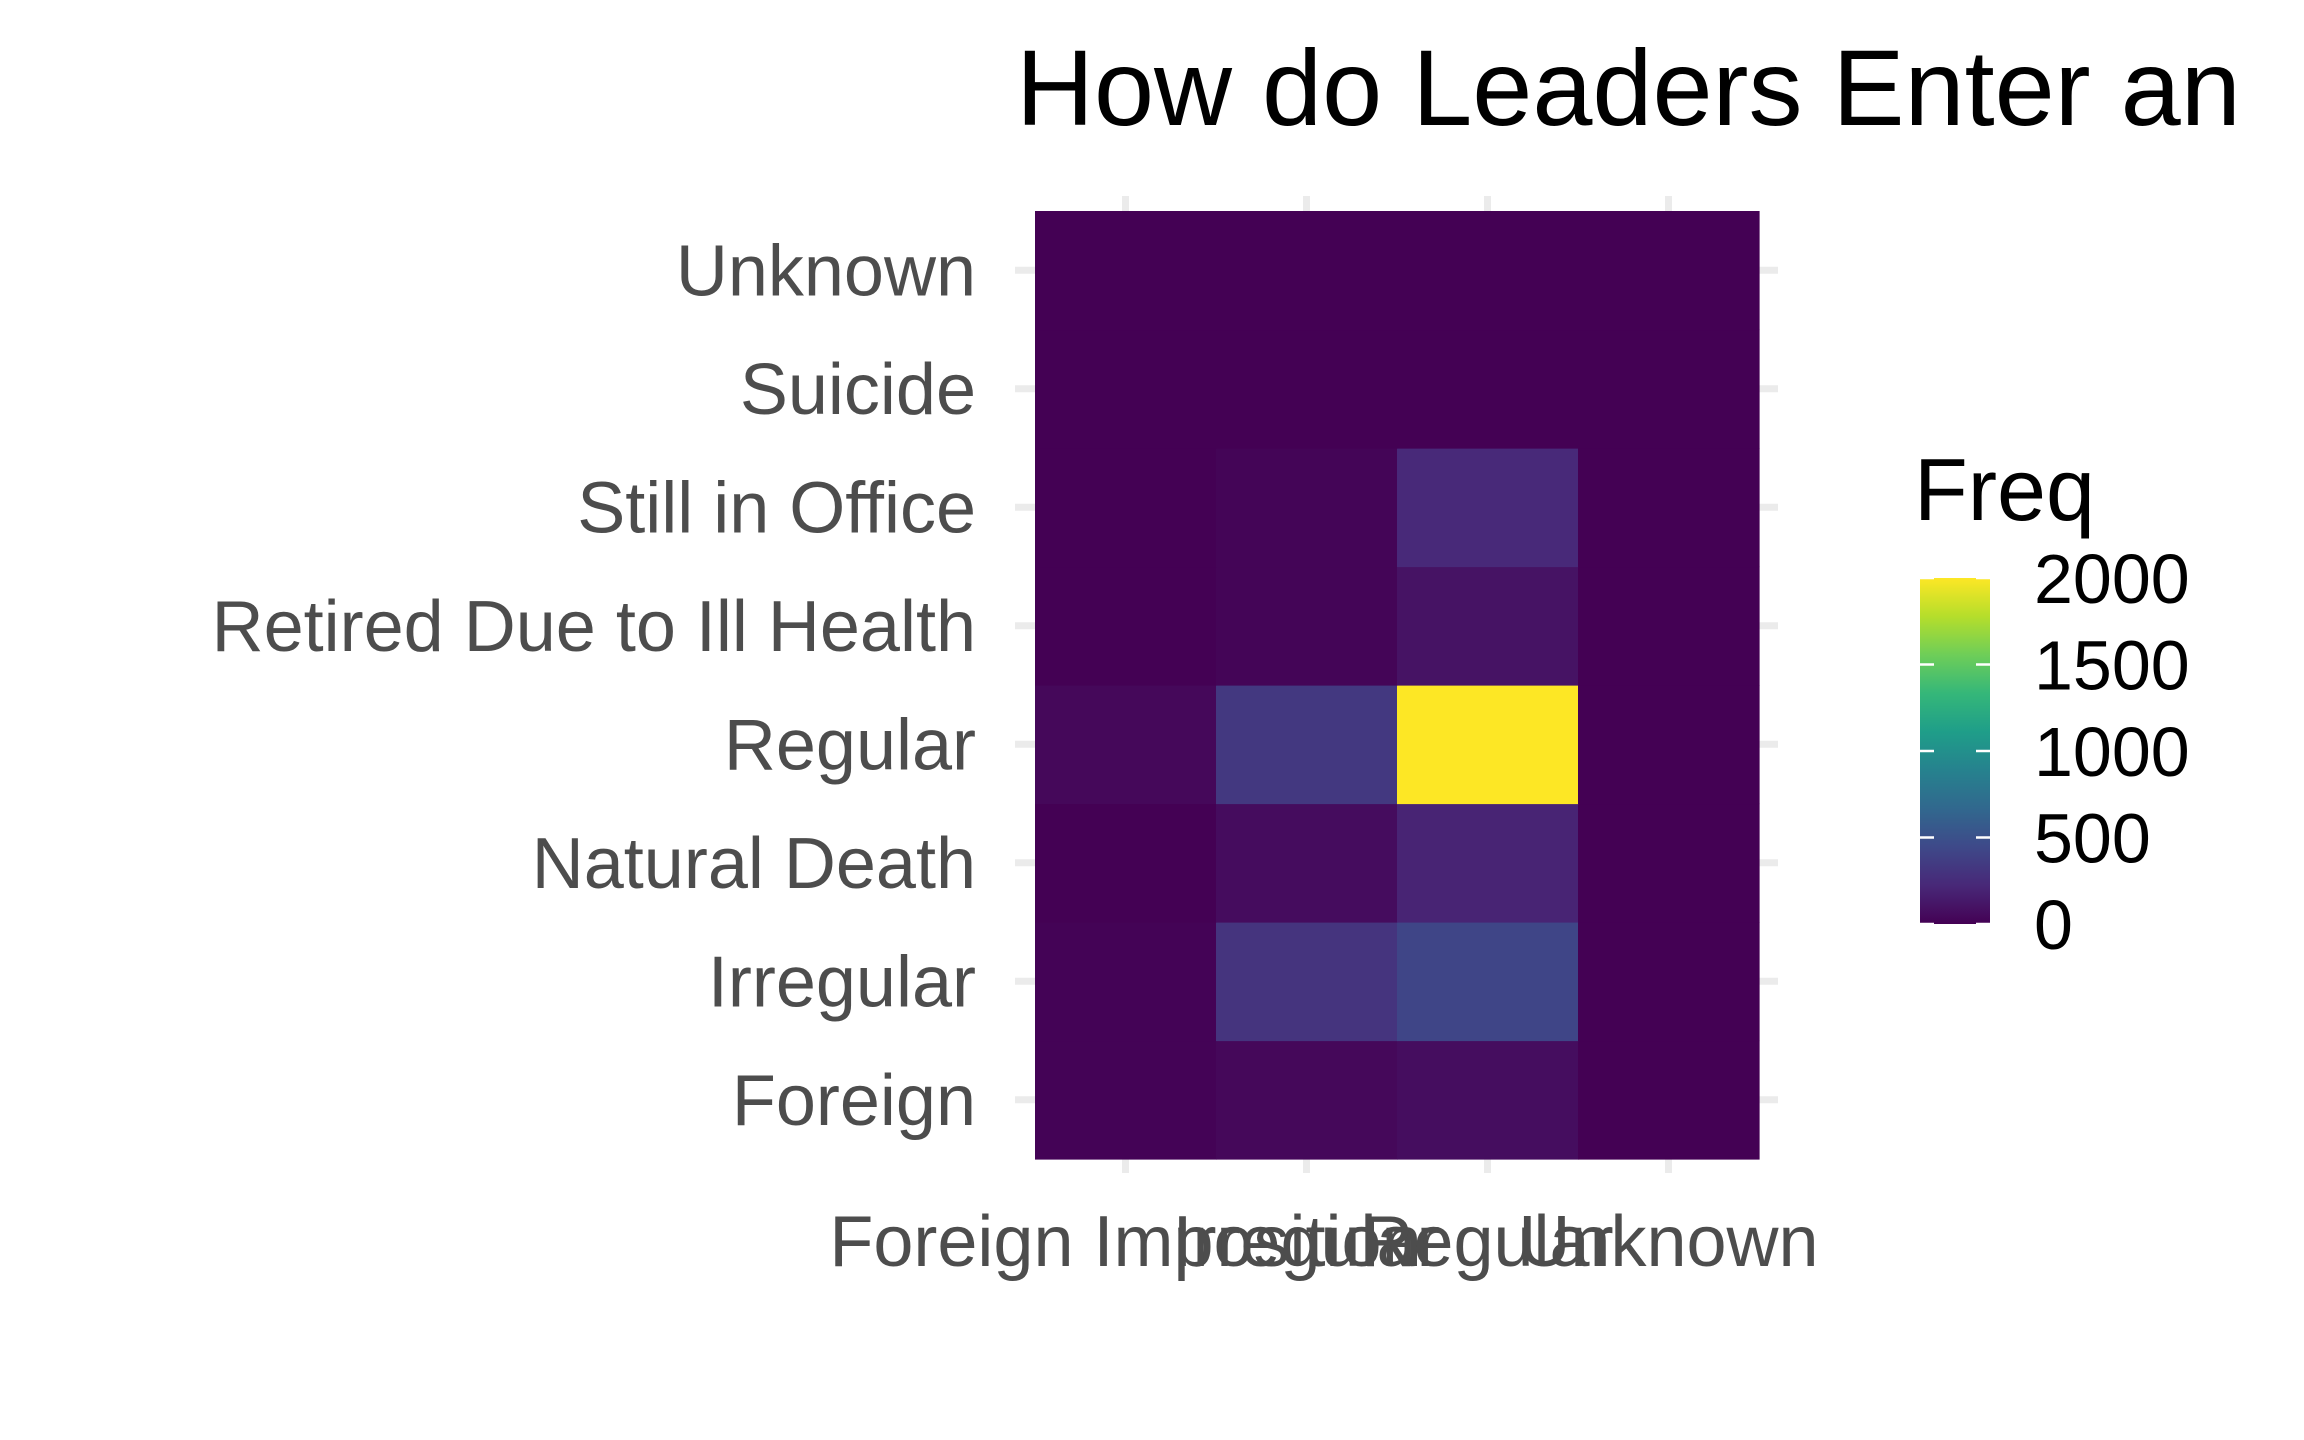 The height and width of the screenshot is (1440, 2304). Describe the element at coordinates (776, 508) in the screenshot. I see `y-tick-label: Still in Office` at that location.